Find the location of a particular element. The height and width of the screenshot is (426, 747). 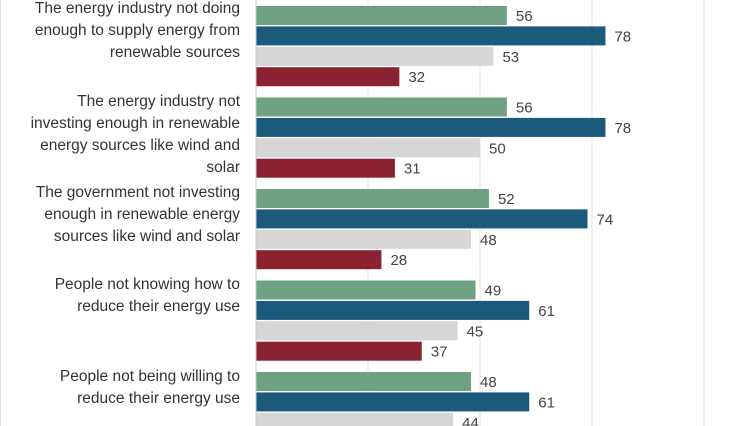

data-label: 52 is located at coordinates (506, 199).